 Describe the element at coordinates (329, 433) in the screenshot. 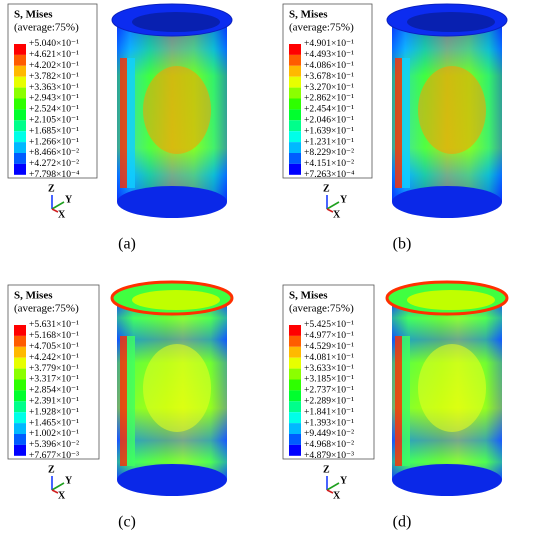

I see `scale-label: +9.449×10⁻²` at that location.